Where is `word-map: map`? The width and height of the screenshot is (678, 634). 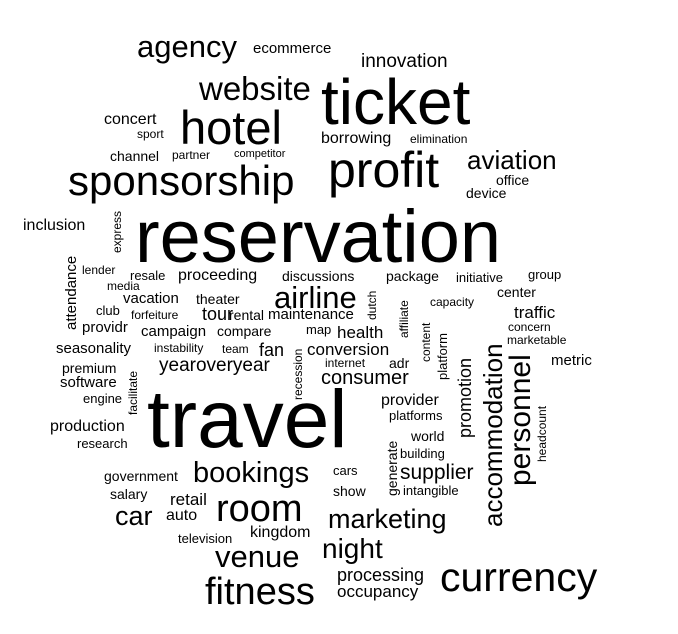
word-map: map is located at coordinates (319, 329).